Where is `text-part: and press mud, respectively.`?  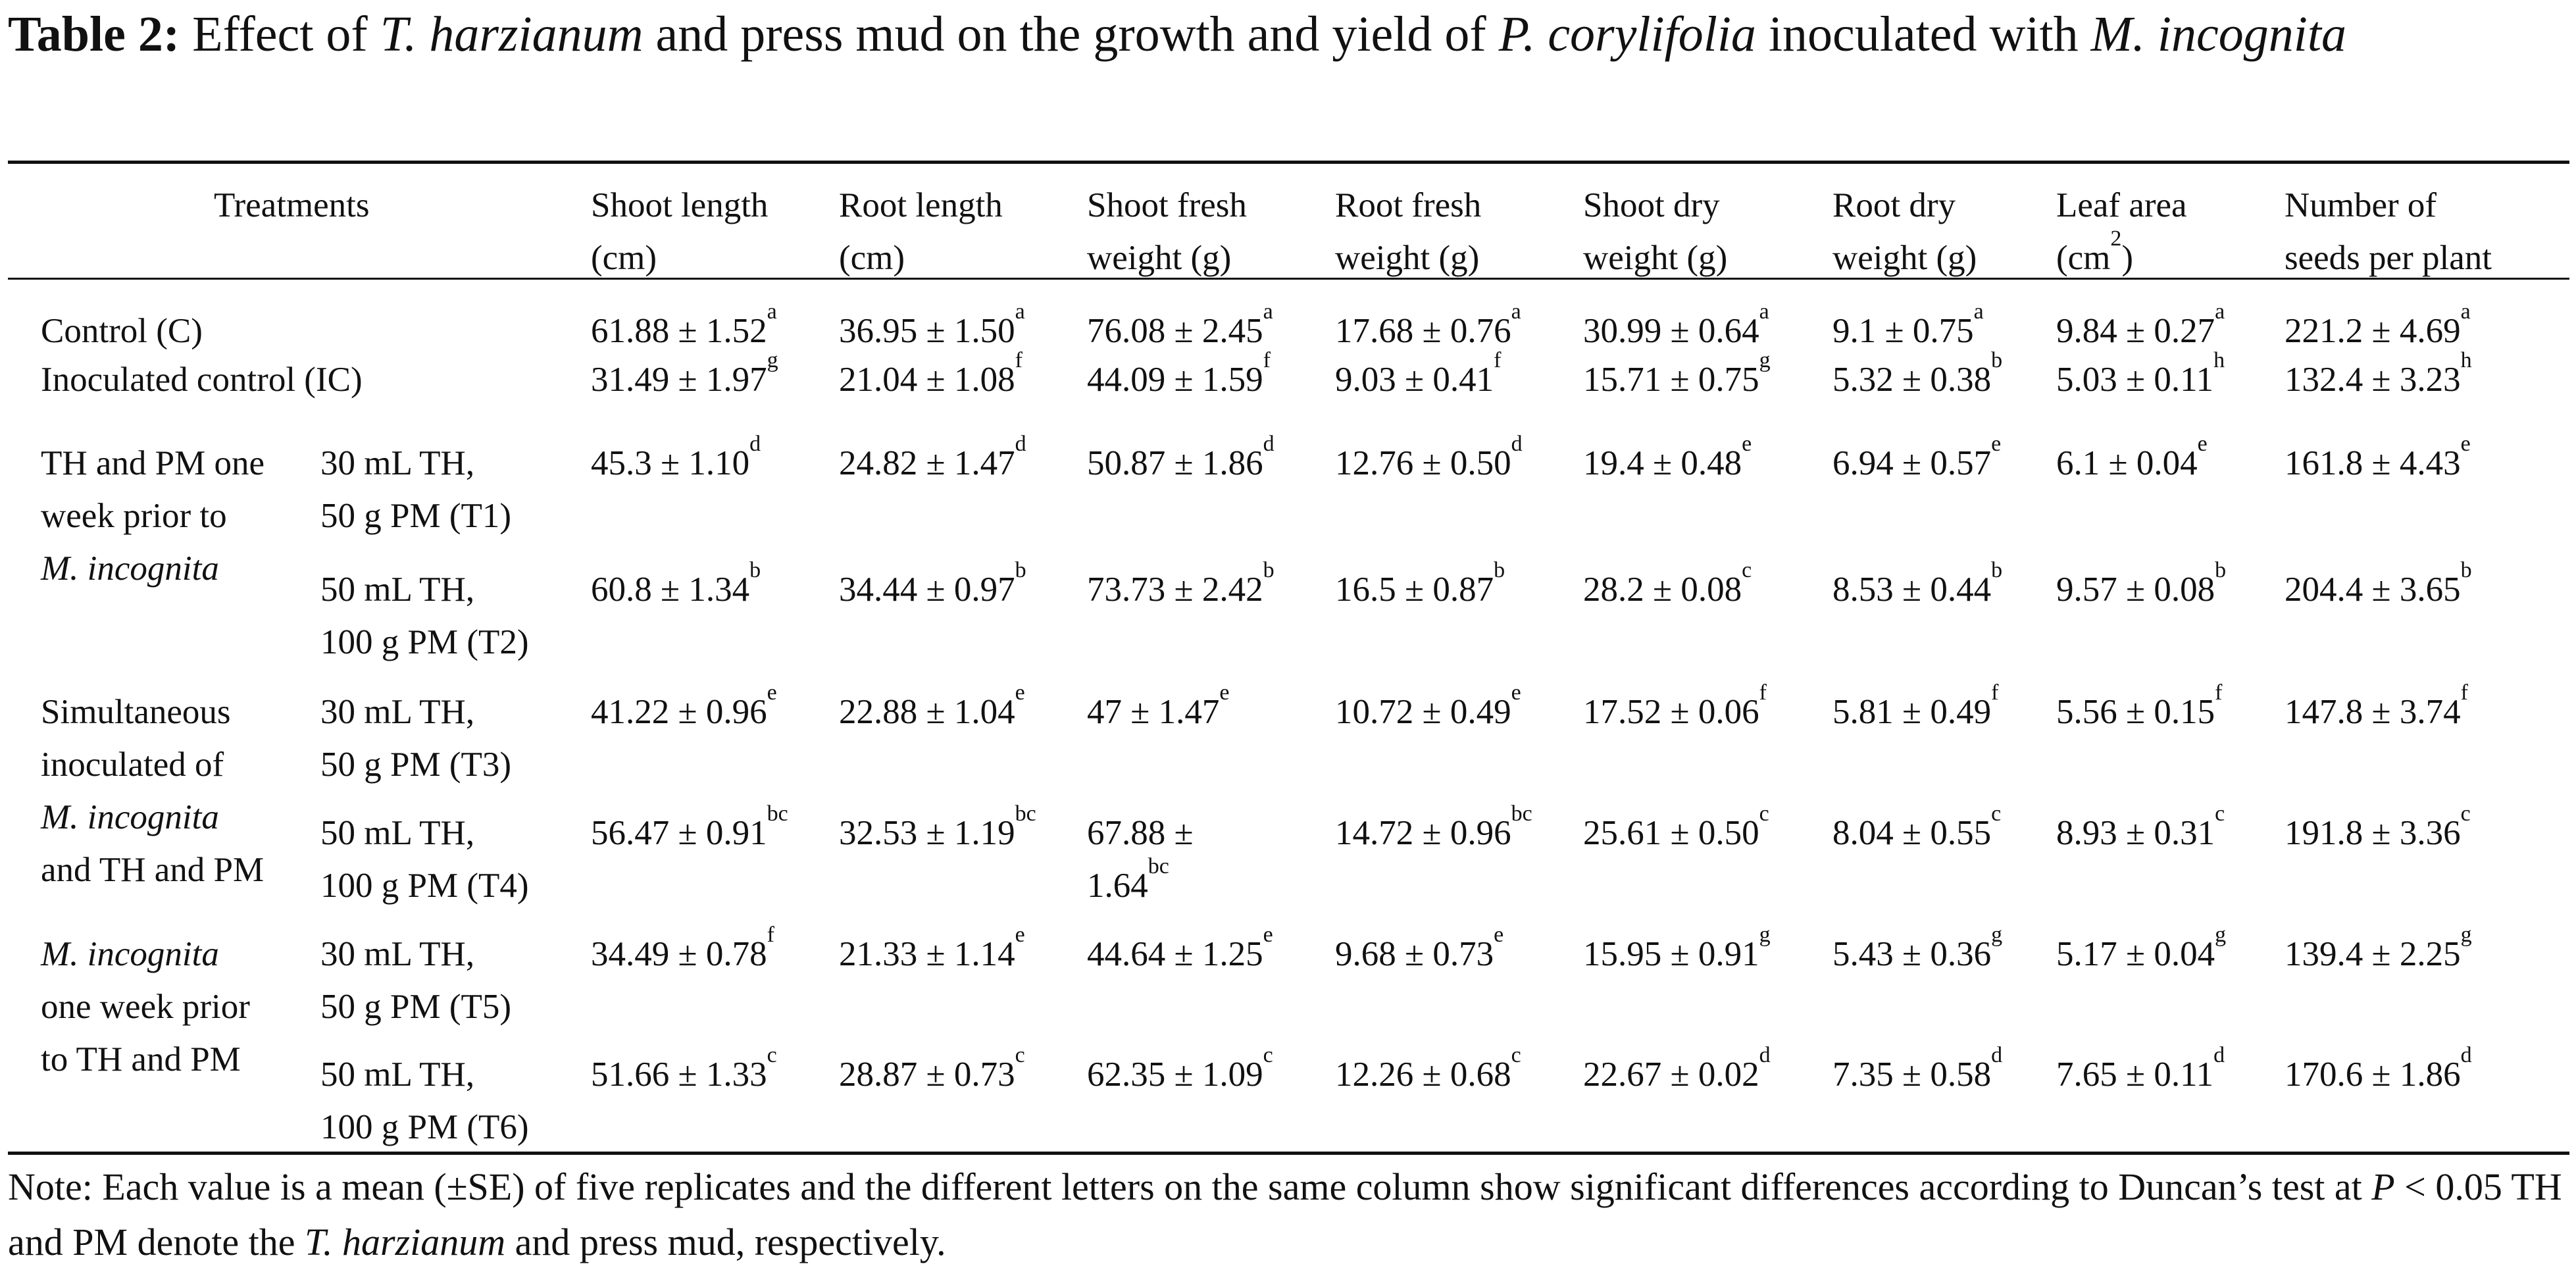
text-part: and press mud, respectively. is located at coordinates (725, 1242).